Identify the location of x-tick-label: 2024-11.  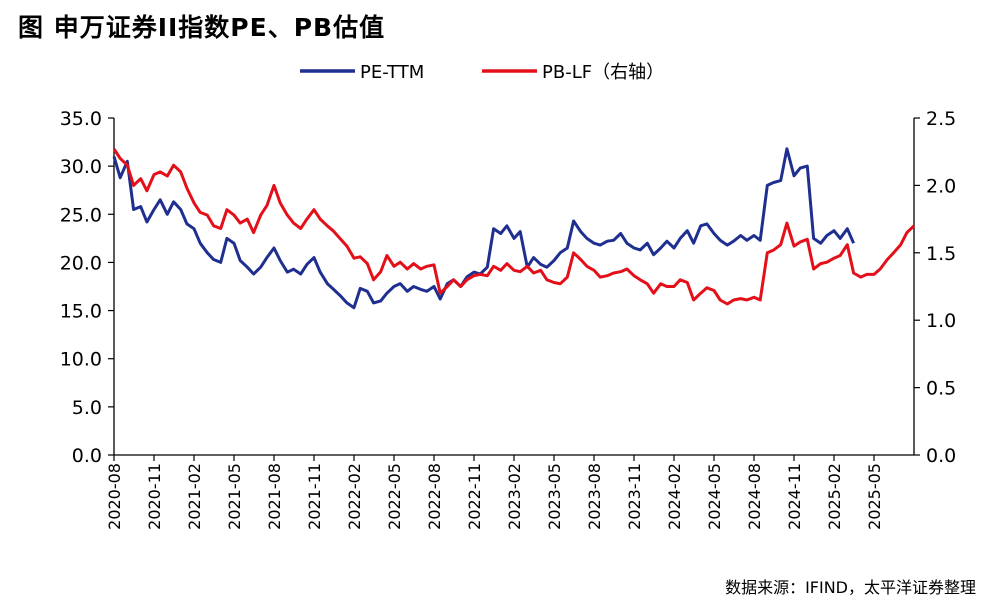
(794, 496).